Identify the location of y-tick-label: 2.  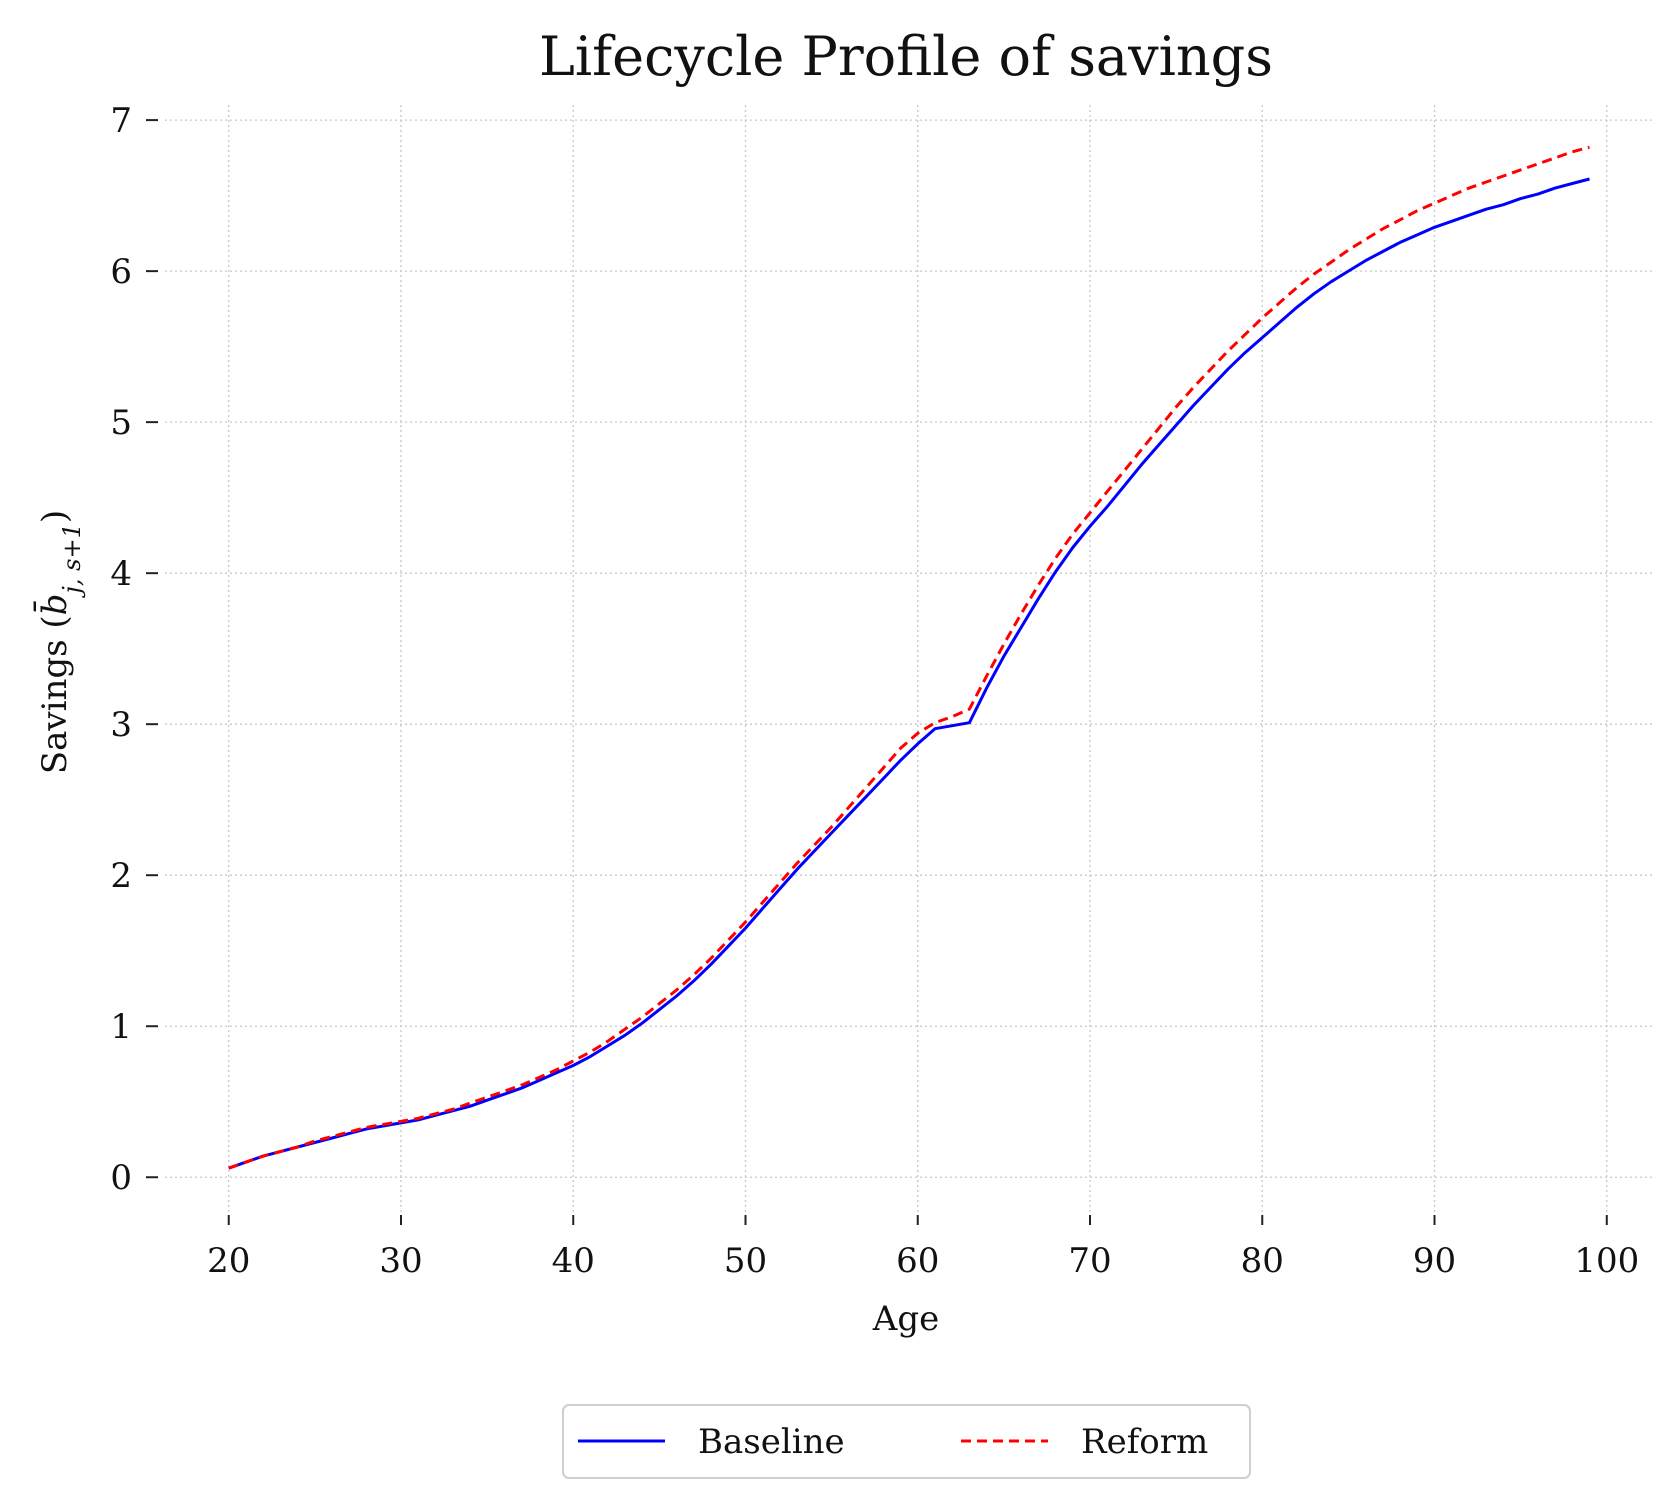
(121, 876).